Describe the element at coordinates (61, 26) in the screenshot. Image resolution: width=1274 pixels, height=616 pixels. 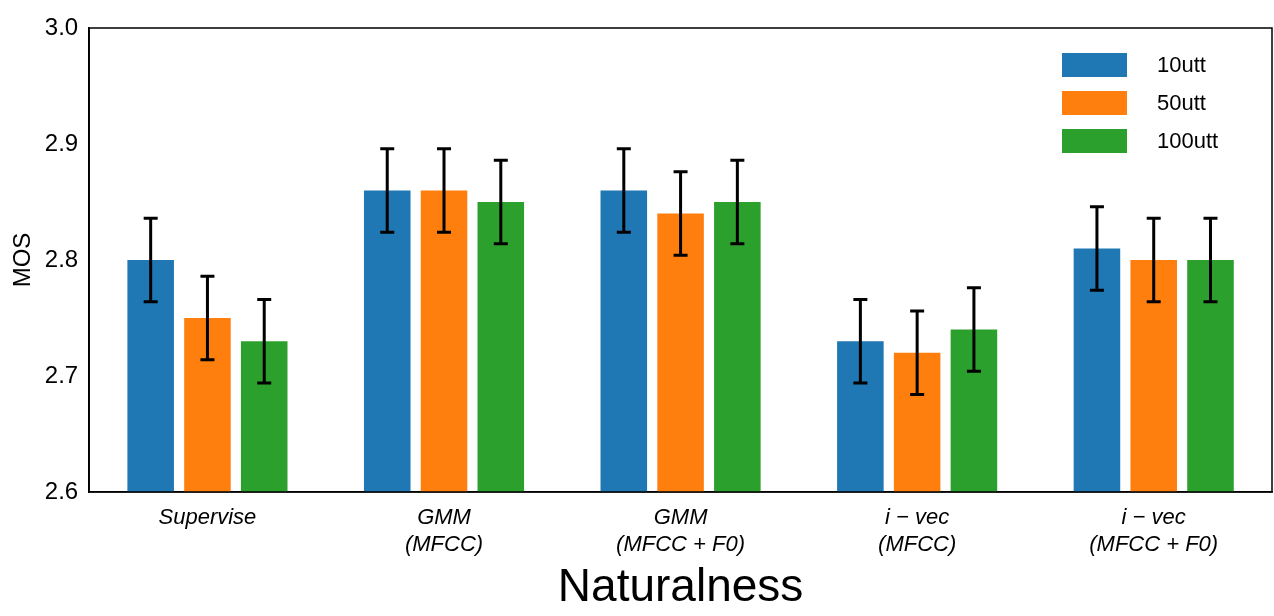
I see `y-tick-label: 3.0` at that location.